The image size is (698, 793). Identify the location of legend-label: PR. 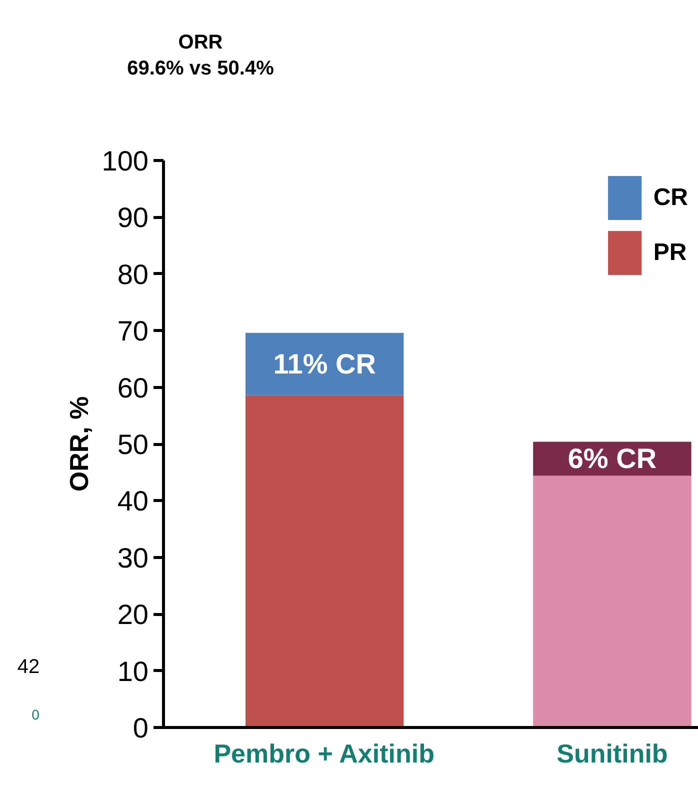
(670, 253).